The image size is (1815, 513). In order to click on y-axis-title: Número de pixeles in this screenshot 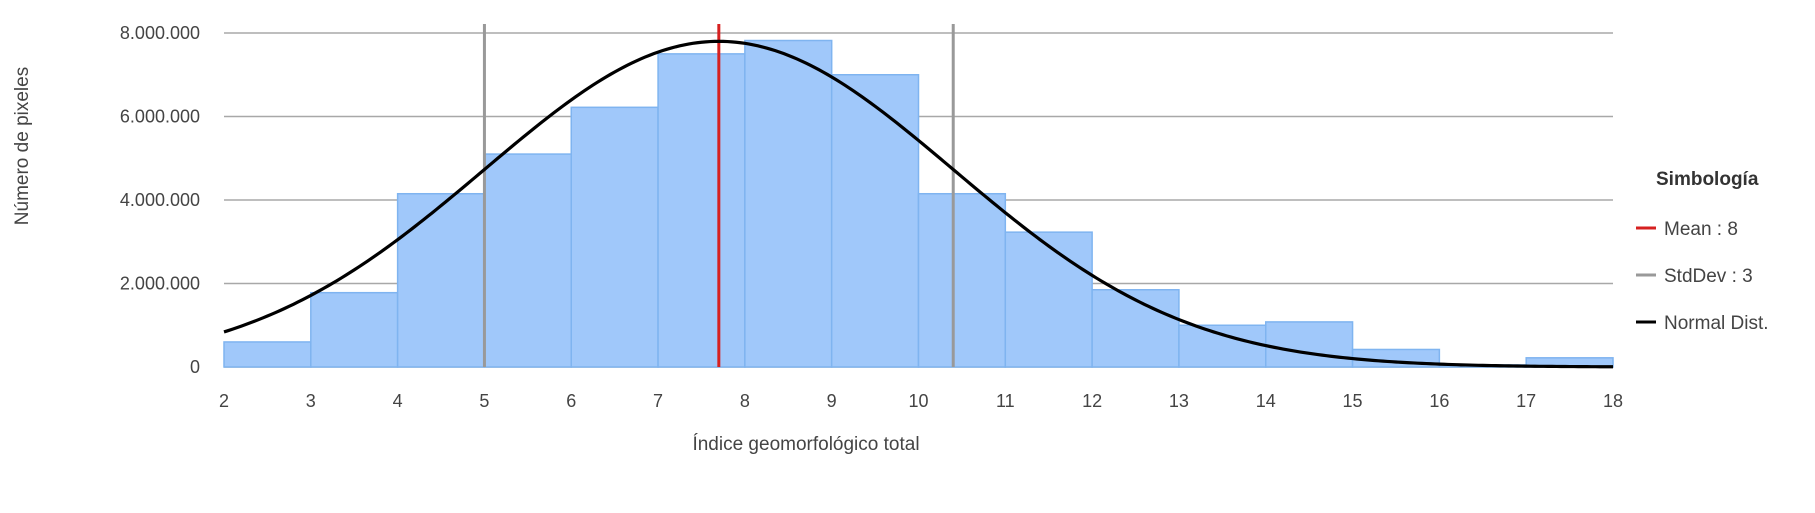, I will do `click(22, 146)`.